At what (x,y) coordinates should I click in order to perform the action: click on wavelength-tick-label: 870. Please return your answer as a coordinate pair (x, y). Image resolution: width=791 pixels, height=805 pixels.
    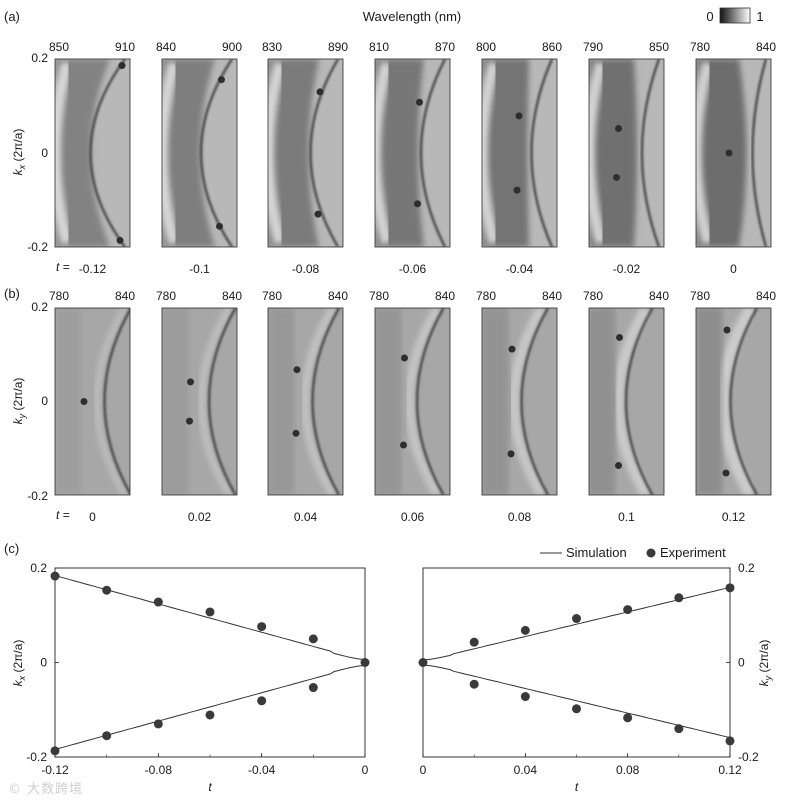
    Looking at the image, I should click on (445, 47).